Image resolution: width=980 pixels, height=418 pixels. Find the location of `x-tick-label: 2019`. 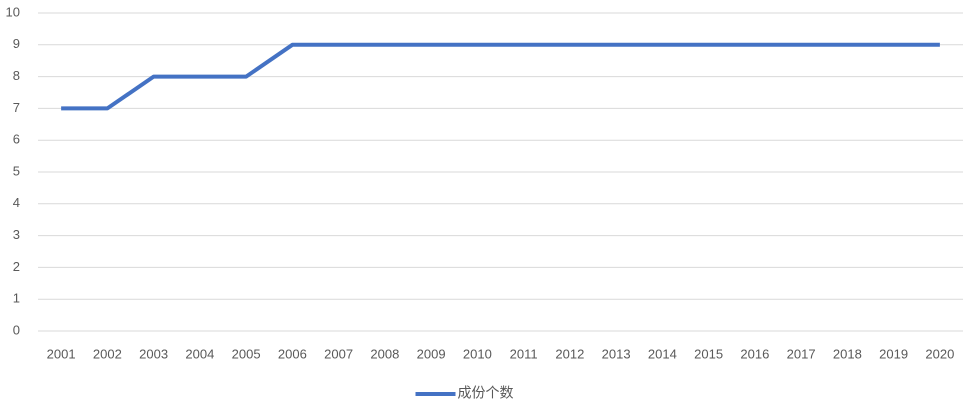

x-tick-label: 2019 is located at coordinates (893, 353).